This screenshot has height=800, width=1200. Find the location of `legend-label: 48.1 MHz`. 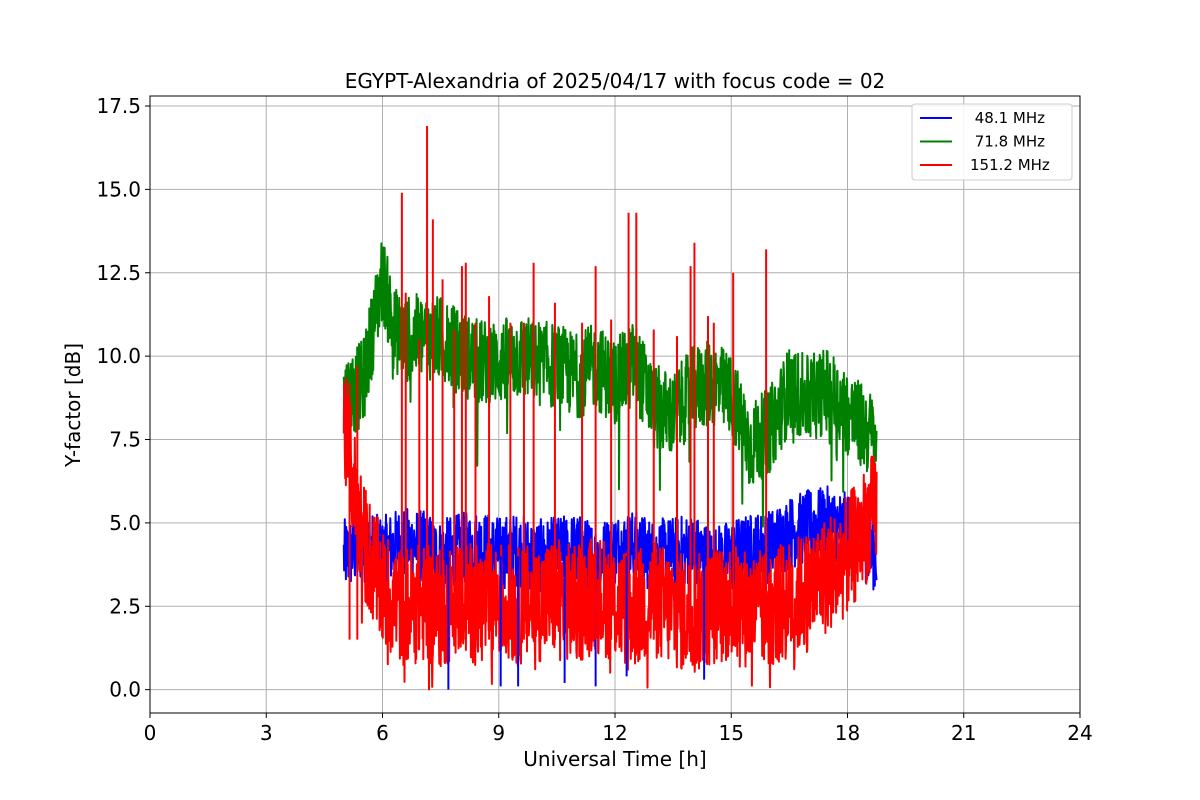

legend-label: 48.1 MHz is located at coordinates (1007, 118).